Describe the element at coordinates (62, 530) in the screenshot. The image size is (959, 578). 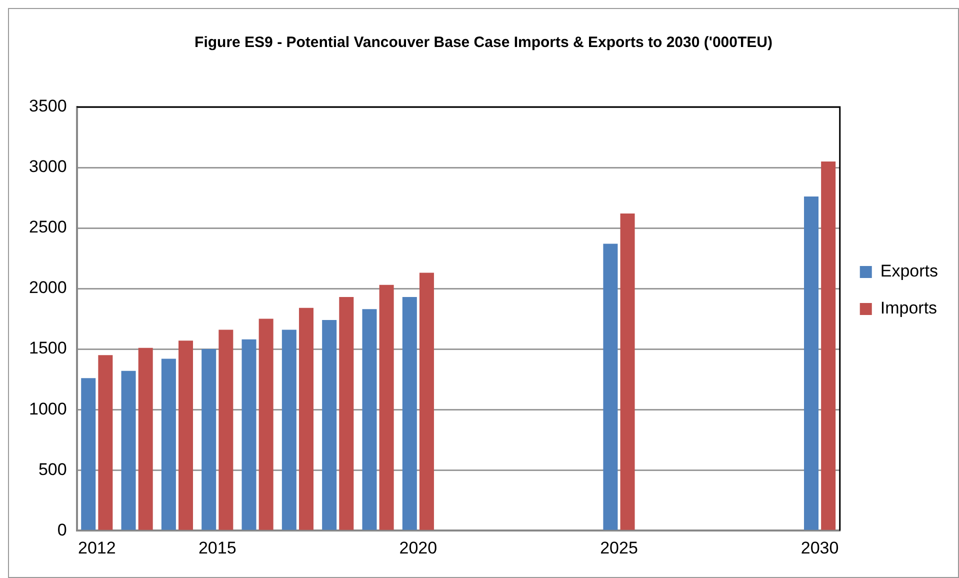
I see `y-tick-label: 0` at that location.